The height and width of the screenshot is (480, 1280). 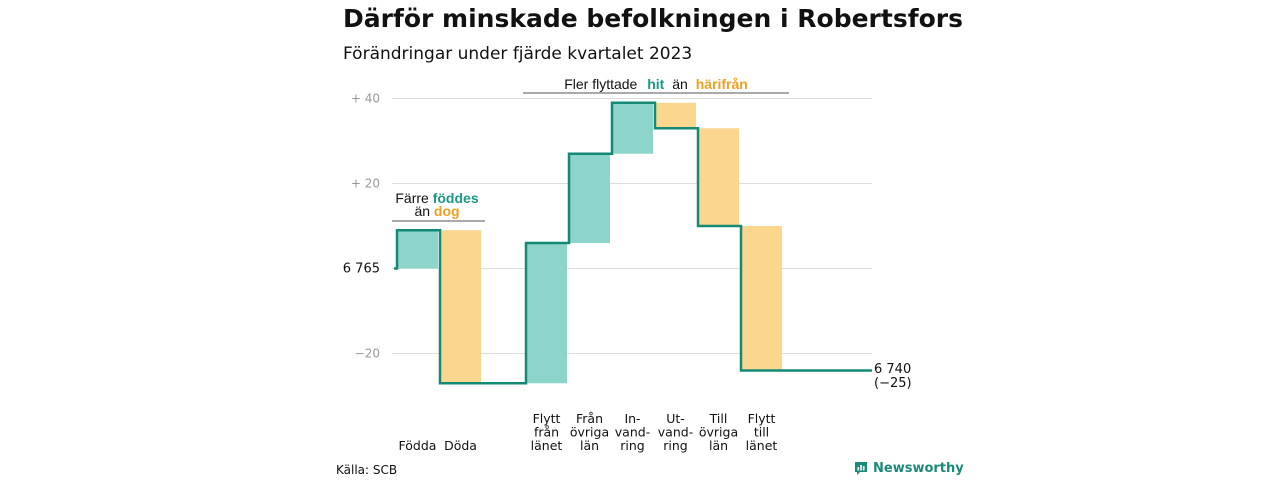 I want to click on moves-annotation: Fler flyttade hit än härifrån, so click(x=656, y=85).